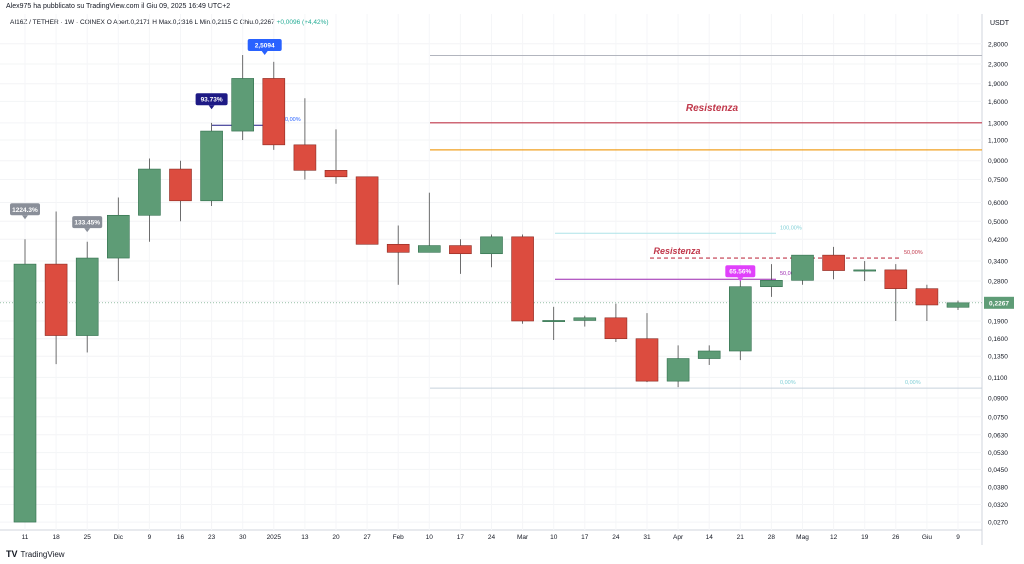  Describe the element at coordinates (998, 102) in the screenshot. I see `y-tick-label: 1,6000` at that location.